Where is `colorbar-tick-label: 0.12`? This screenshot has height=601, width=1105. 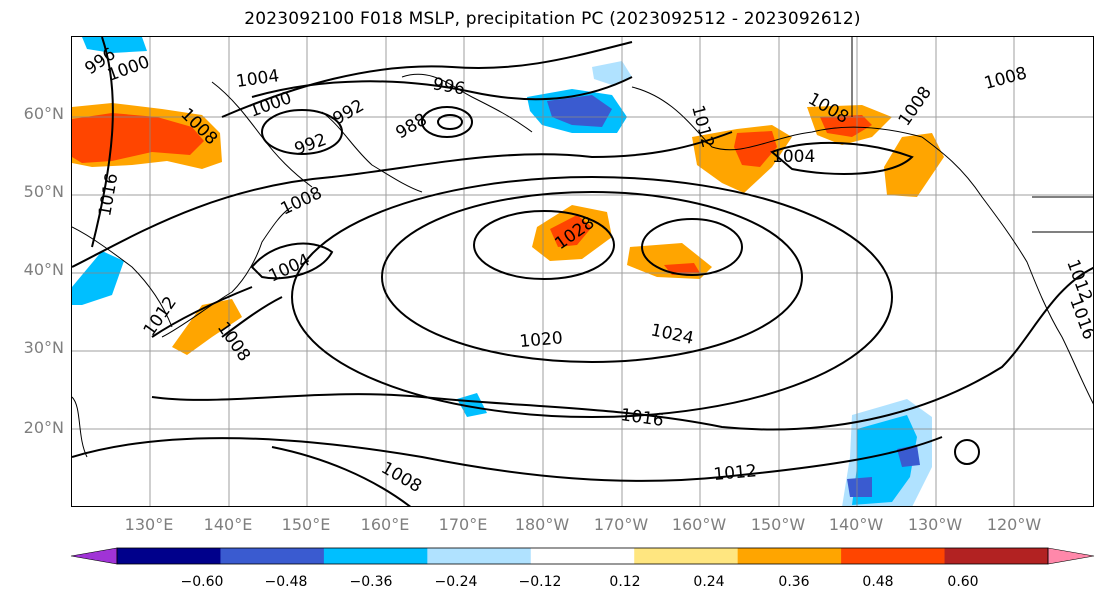
colorbar-tick-label: 0.12 is located at coordinates (625, 582).